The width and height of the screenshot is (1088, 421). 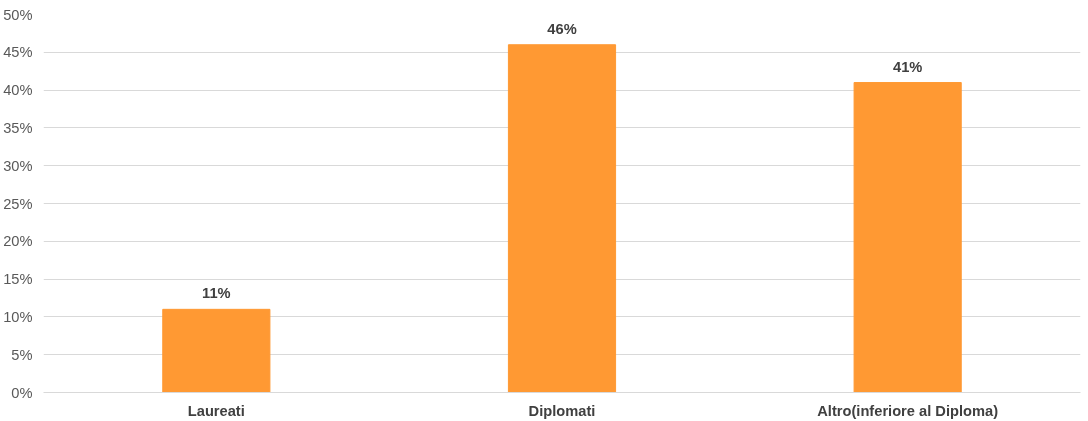 I want to click on y-tick-label: 30%, so click(x=18, y=165).